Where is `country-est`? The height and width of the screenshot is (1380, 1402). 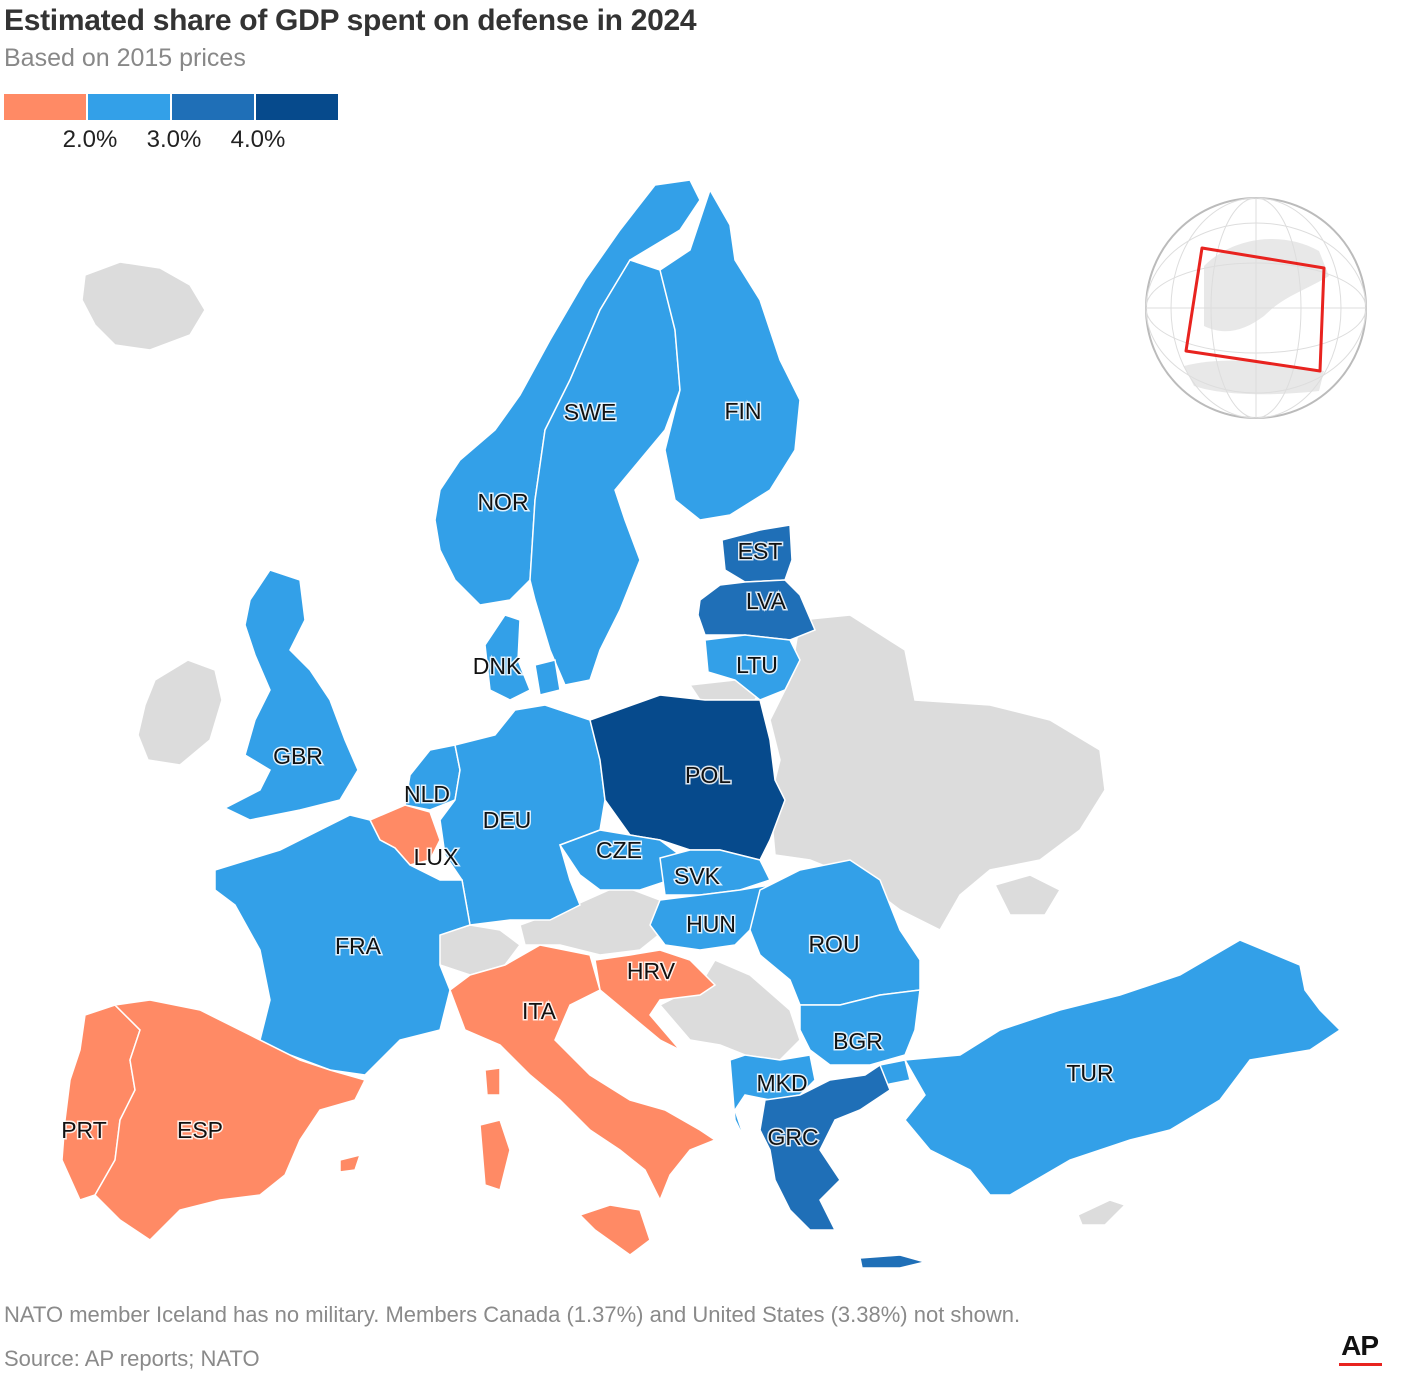
country-est is located at coordinates (757, 553).